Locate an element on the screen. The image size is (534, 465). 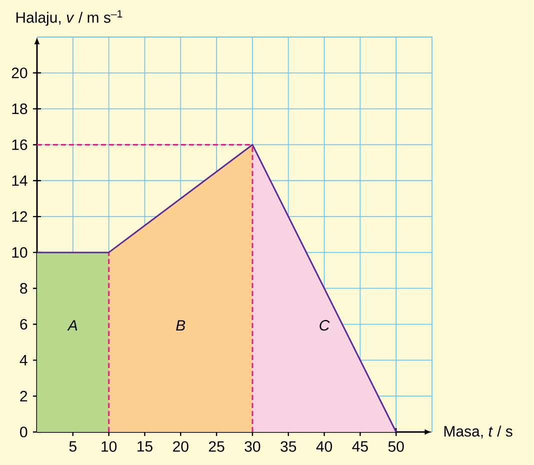
y-tick-label: 16 is located at coordinates (20, 144).